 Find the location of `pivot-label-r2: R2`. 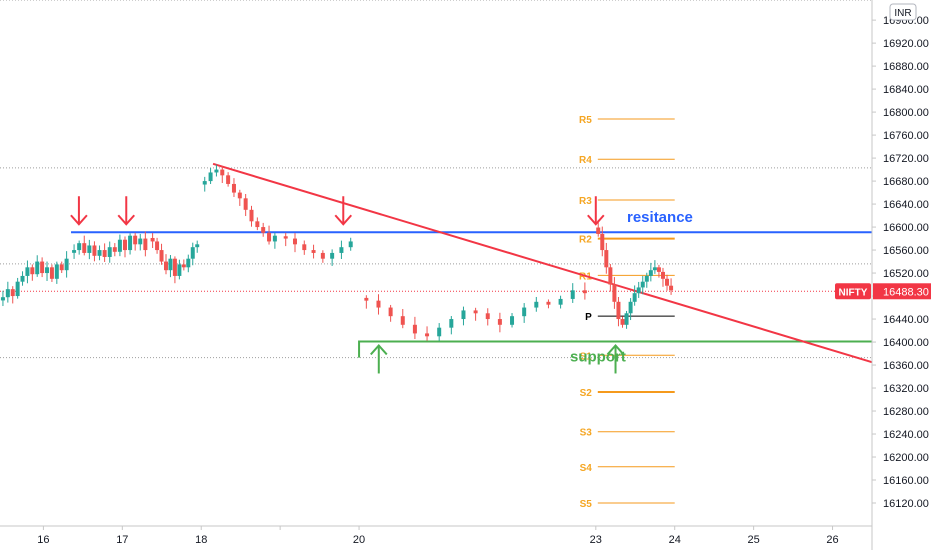

pivot-label-r2: R2 is located at coordinates (585, 240).